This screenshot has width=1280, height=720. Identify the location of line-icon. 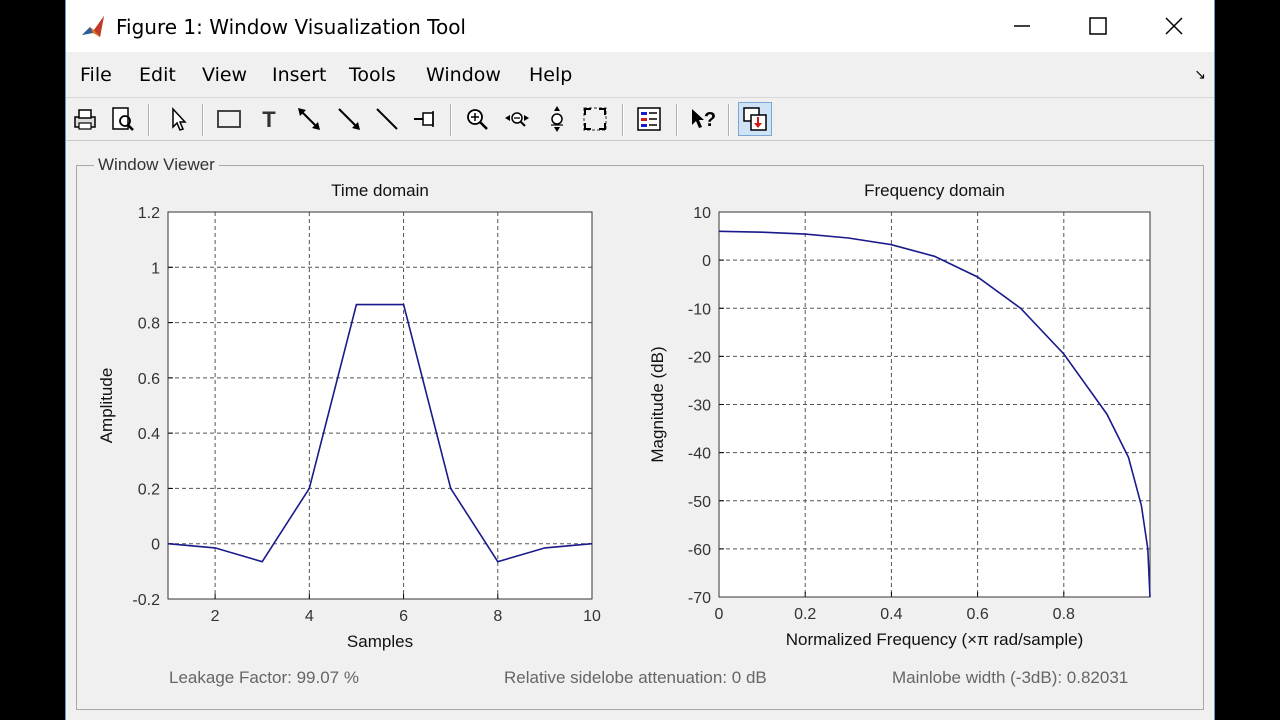
(387, 119).